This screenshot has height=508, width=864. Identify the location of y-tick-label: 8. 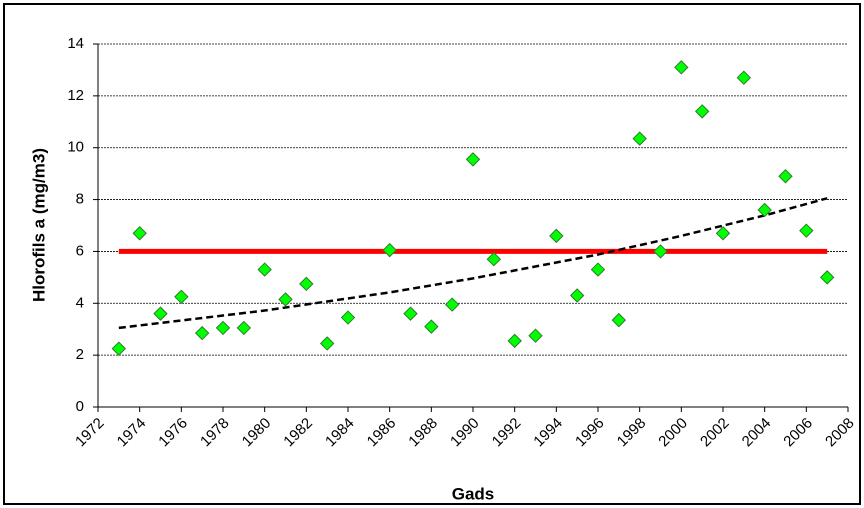
(80, 199).